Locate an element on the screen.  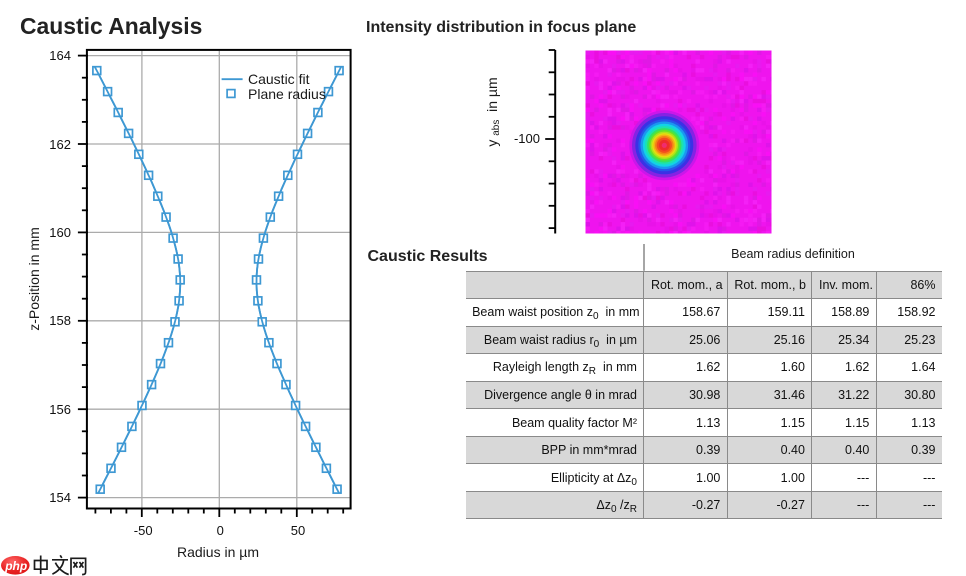
svg-text: php is located at coordinates (15, 566).